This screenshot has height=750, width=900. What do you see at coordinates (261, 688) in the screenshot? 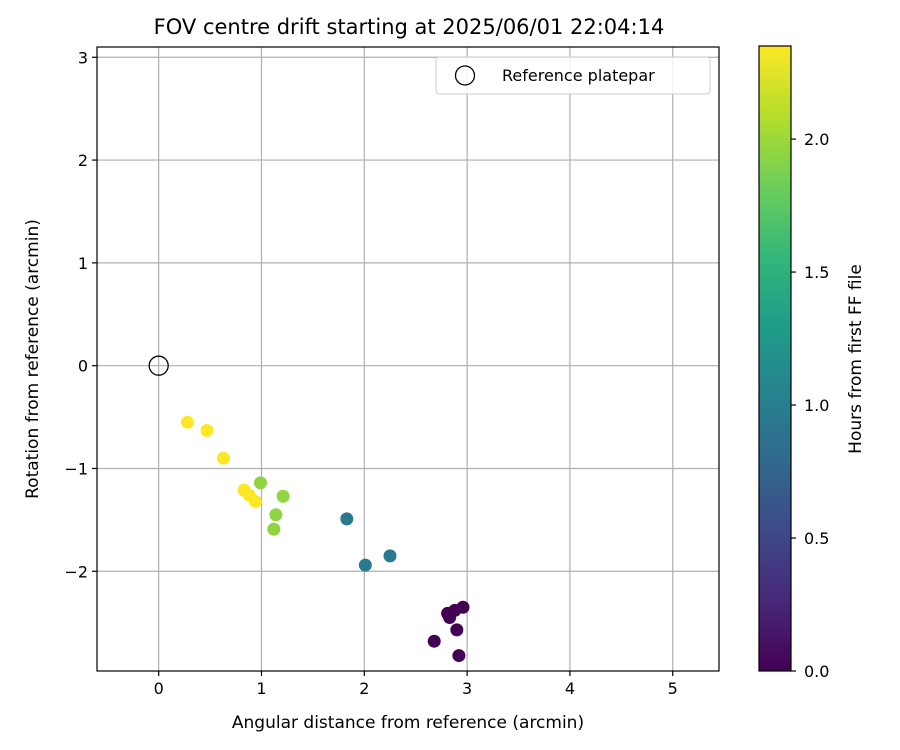
I see `x-tick-label: 1` at bounding box center [261, 688].